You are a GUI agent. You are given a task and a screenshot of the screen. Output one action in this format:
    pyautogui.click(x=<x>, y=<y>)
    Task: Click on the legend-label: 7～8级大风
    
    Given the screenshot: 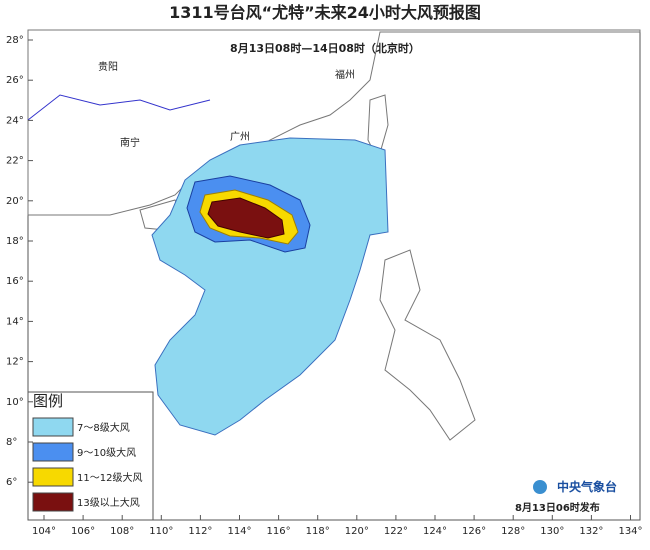 What is the action you would take?
    pyautogui.click(x=103, y=427)
    